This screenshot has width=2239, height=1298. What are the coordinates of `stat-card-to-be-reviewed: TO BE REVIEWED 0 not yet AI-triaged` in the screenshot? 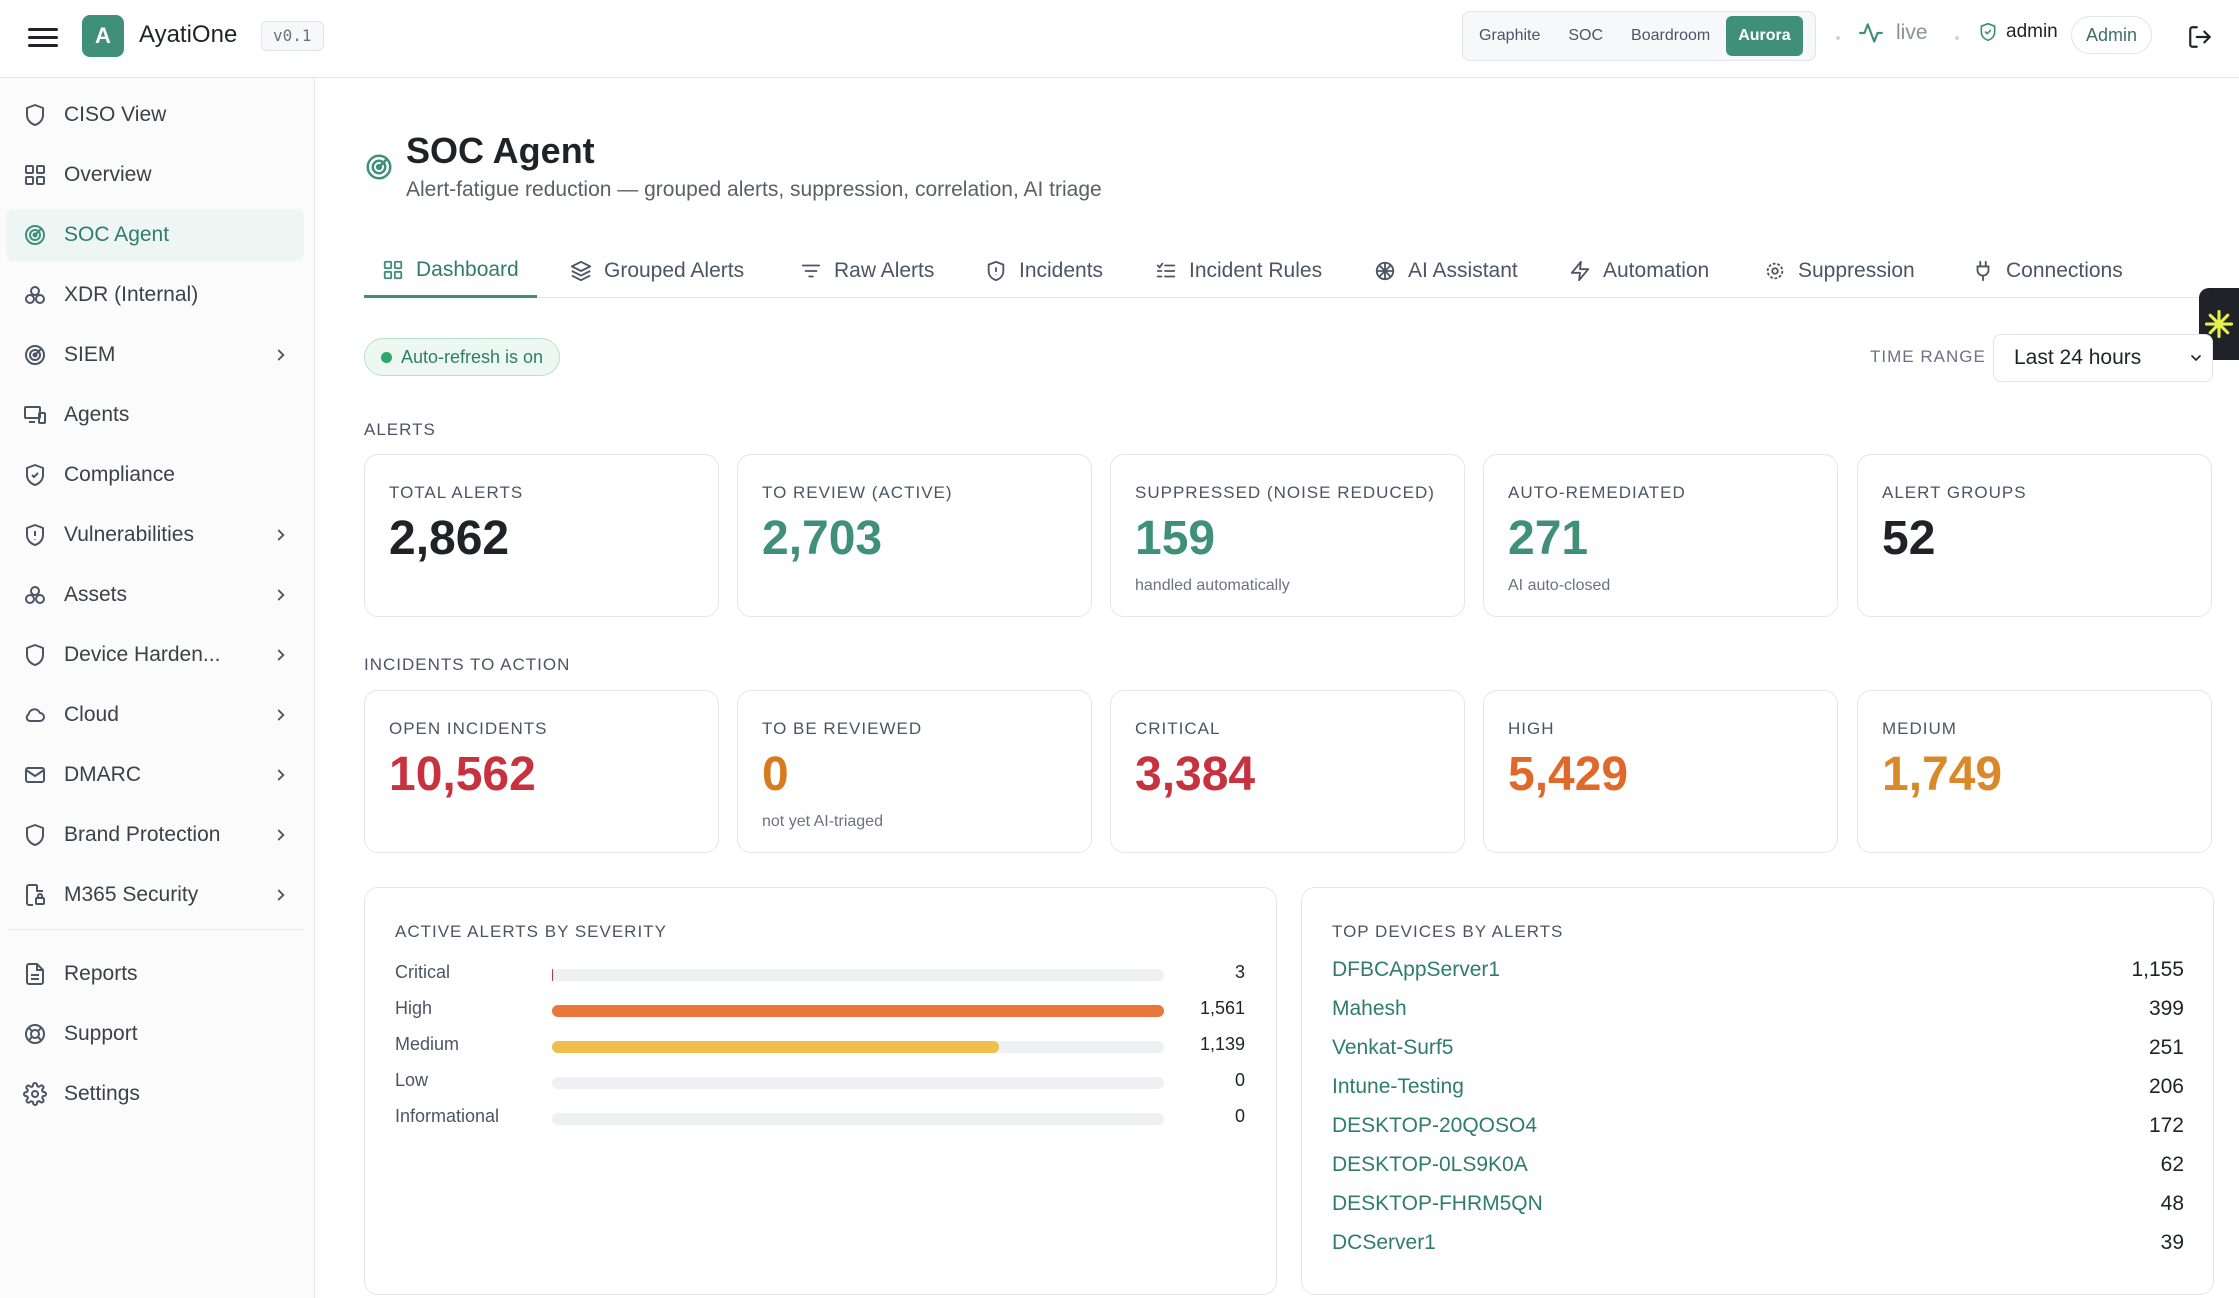 It's located at (914, 771).